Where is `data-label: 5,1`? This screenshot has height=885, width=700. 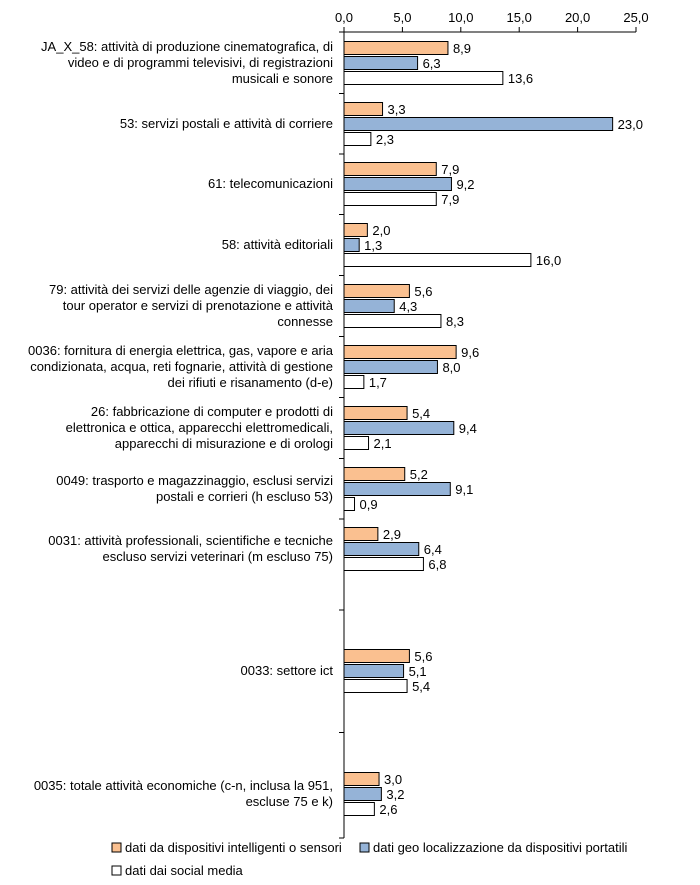 data-label: 5,1 is located at coordinates (418, 671).